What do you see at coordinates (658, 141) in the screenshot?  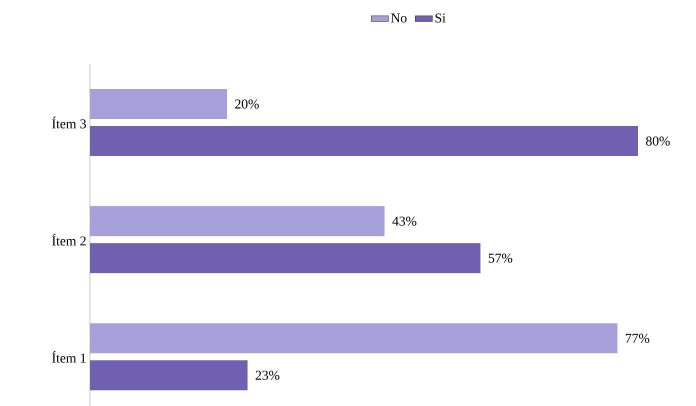 I see `data-label: 80%` at bounding box center [658, 141].